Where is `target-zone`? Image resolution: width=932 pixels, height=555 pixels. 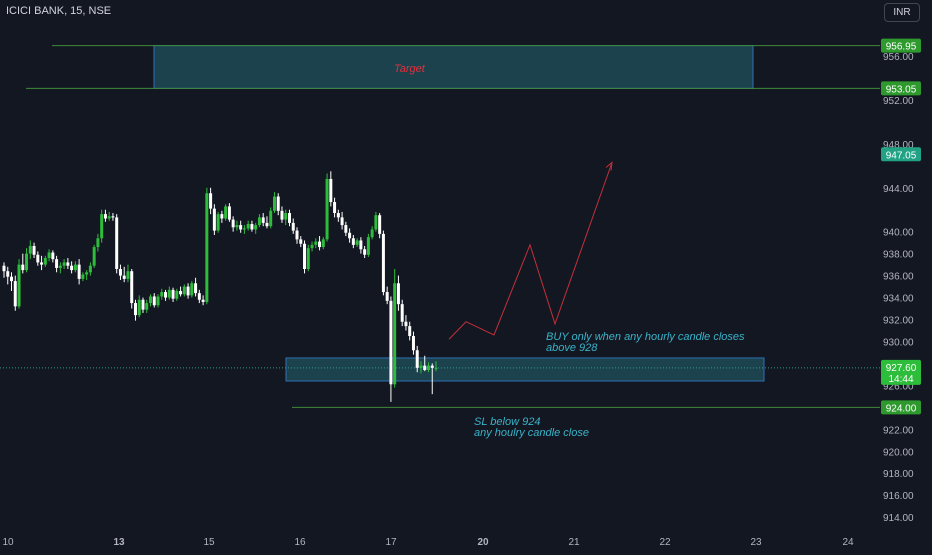 target-zone is located at coordinates (453, 67).